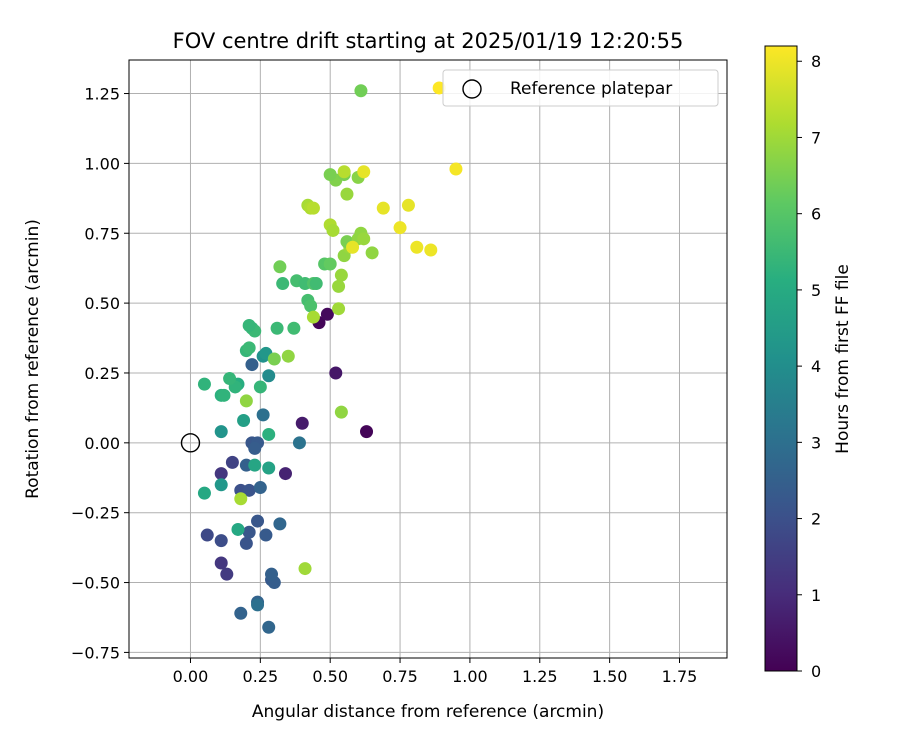 The width and height of the screenshot is (900, 750). What do you see at coordinates (95, 583) in the screenshot?
I see `y-tick-label: −0.50` at bounding box center [95, 583].